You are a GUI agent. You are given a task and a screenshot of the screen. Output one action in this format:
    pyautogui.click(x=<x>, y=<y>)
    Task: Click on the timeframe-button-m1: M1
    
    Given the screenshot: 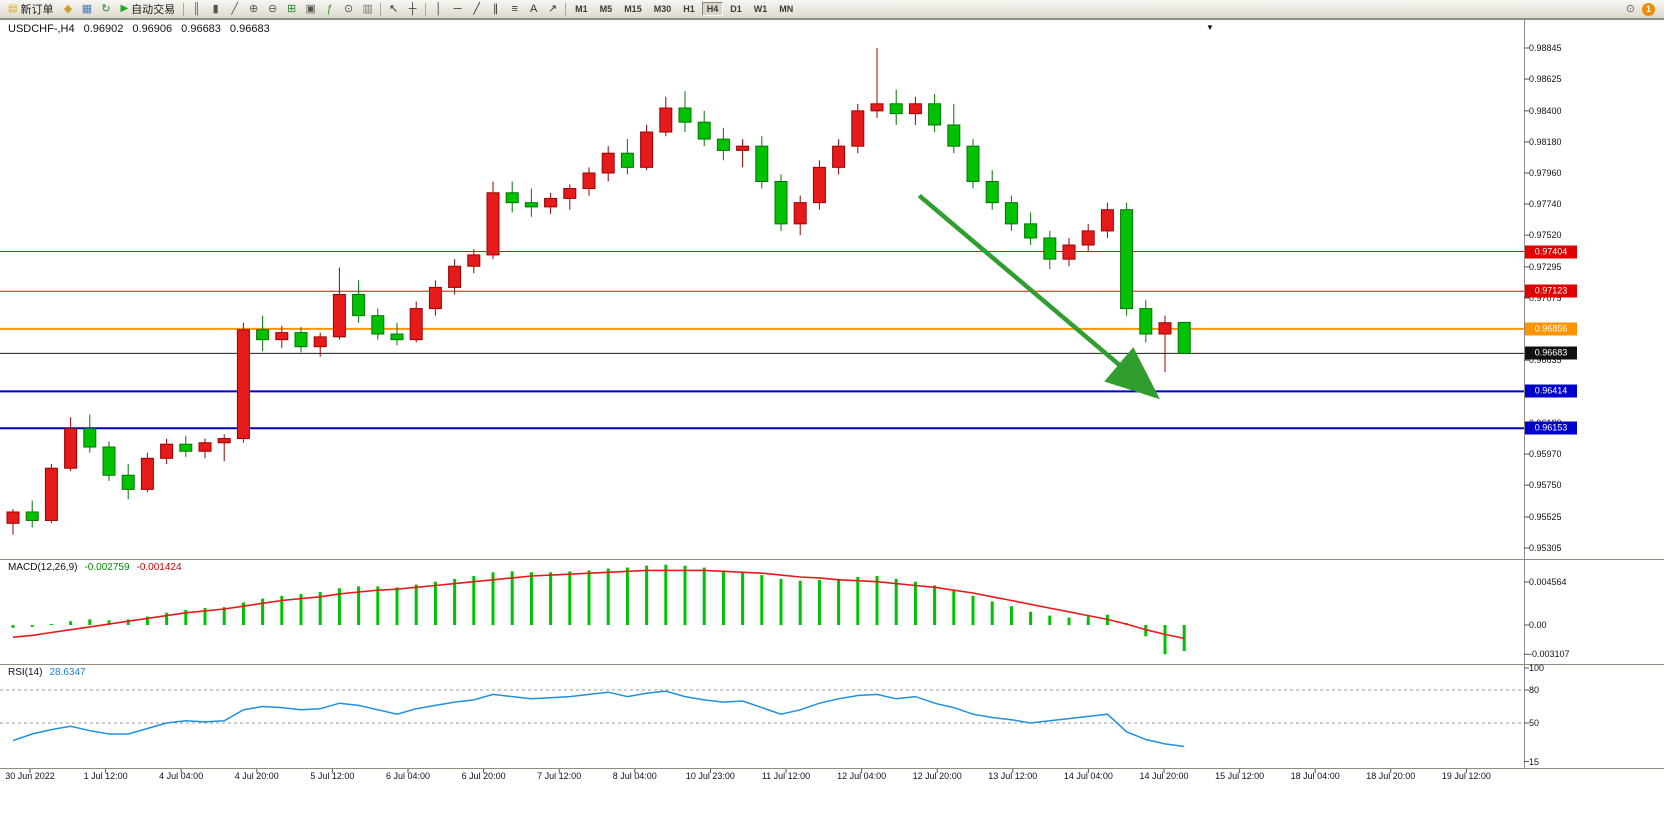 What is the action you would take?
    pyautogui.click(x=581, y=9)
    